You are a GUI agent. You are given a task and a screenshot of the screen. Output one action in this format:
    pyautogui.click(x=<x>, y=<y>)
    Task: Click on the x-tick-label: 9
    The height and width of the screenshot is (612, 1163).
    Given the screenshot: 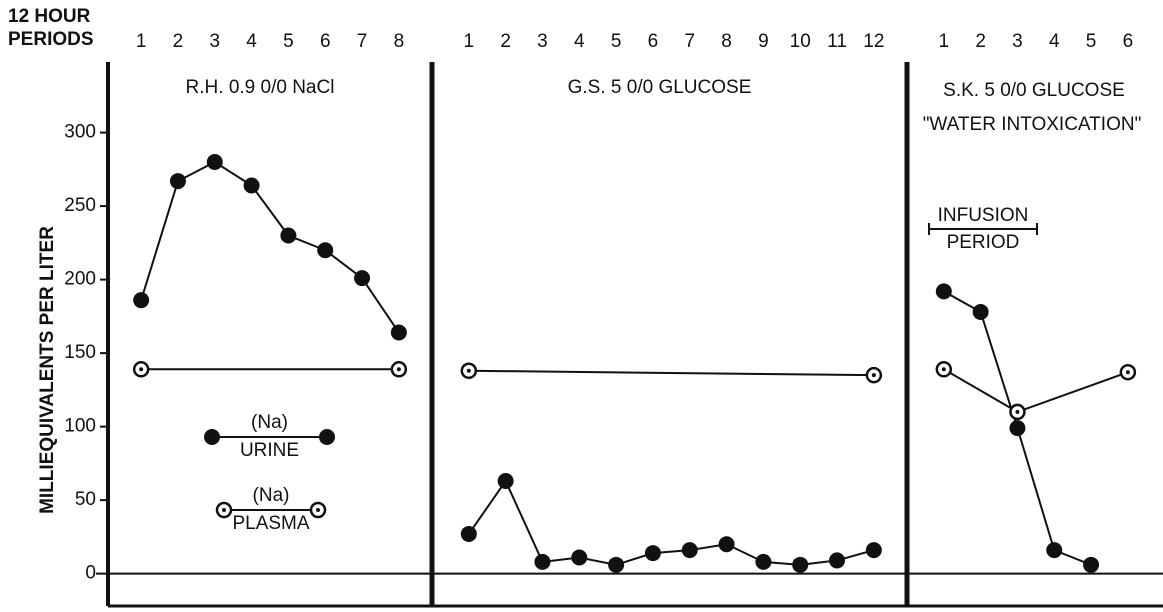 What is the action you would take?
    pyautogui.click(x=763, y=41)
    